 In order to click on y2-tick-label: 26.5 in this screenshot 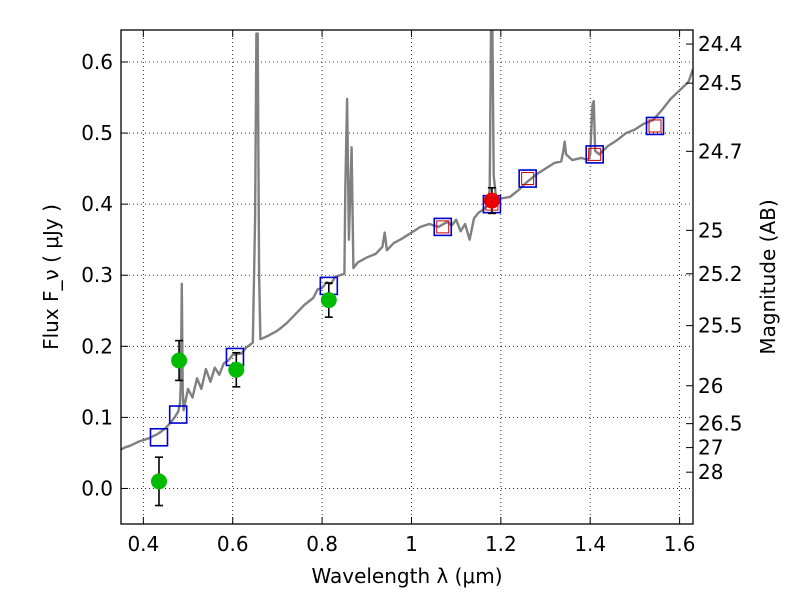, I will do `click(720, 424)`.